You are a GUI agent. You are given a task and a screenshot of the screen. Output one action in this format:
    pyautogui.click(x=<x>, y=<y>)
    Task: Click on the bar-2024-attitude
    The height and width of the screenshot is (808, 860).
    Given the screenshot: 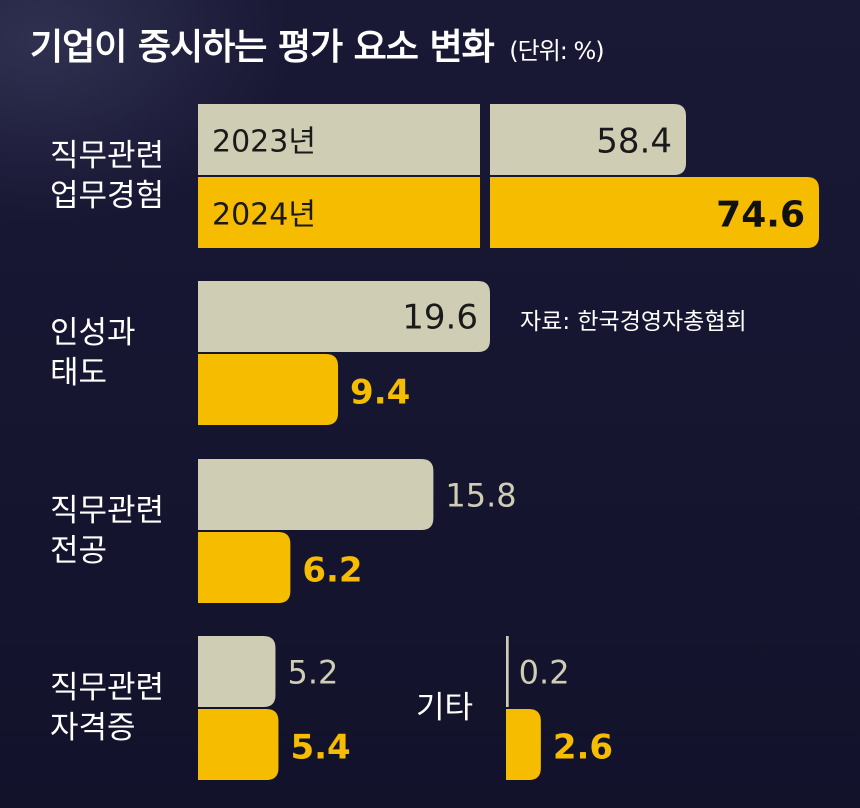 What is the action you would take?
    pyautogui.click(x=268, y=389)
    